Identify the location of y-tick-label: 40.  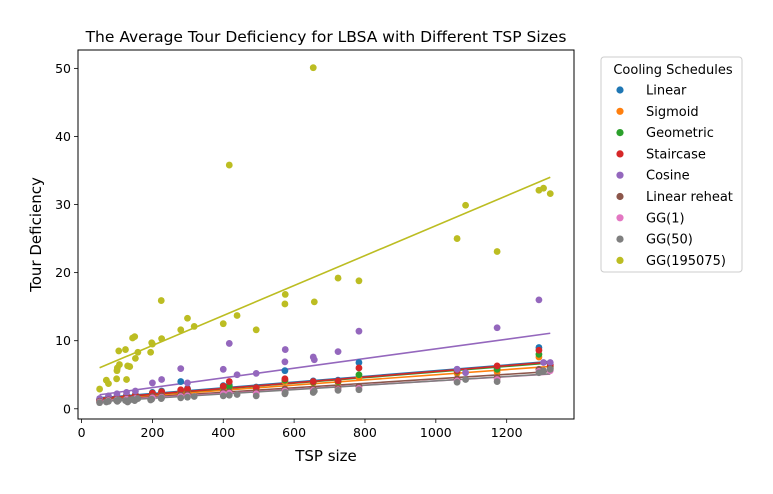
(63, 136).